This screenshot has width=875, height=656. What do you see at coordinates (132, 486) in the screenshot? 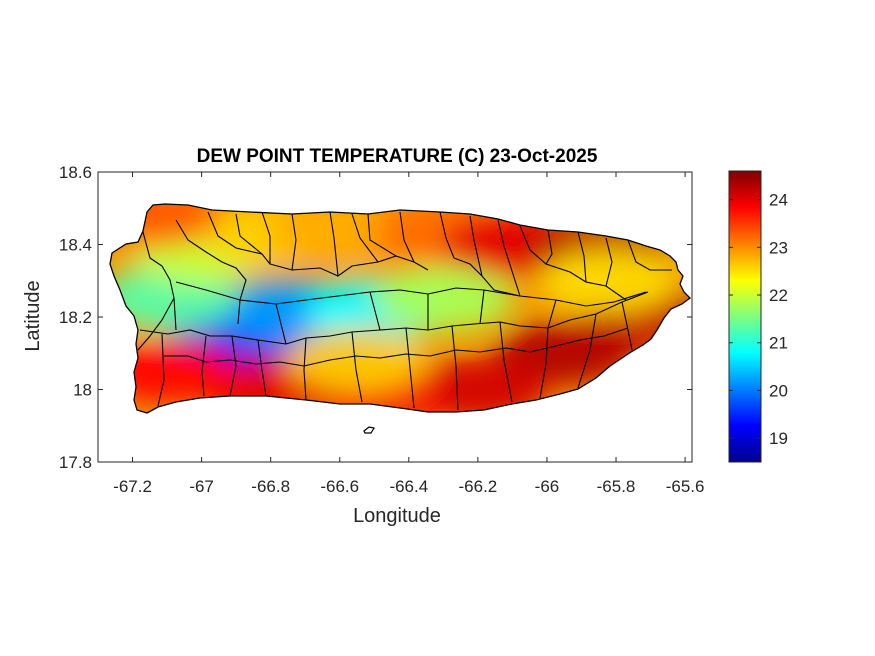
I see `x-tick-label: -67.2` at bounding box center [132, 486].